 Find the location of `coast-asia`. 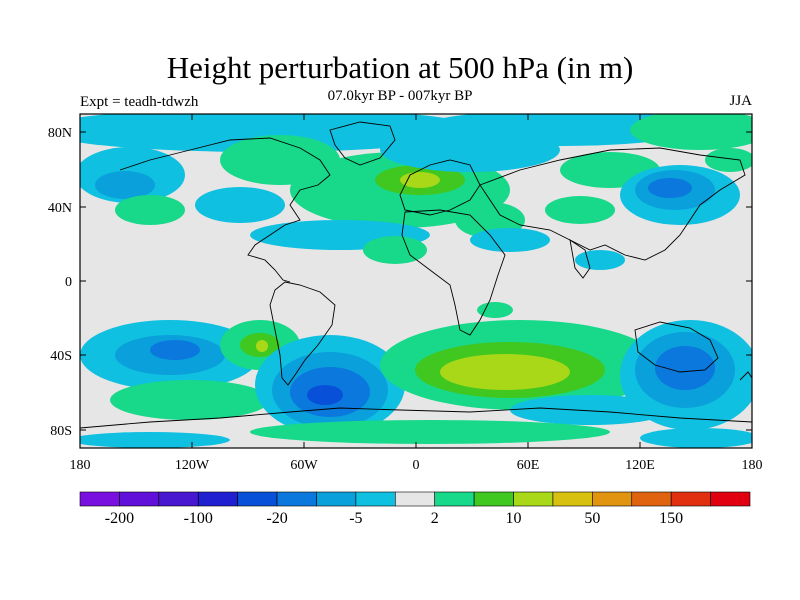

coast-asia is located at coordinates (612, 204).